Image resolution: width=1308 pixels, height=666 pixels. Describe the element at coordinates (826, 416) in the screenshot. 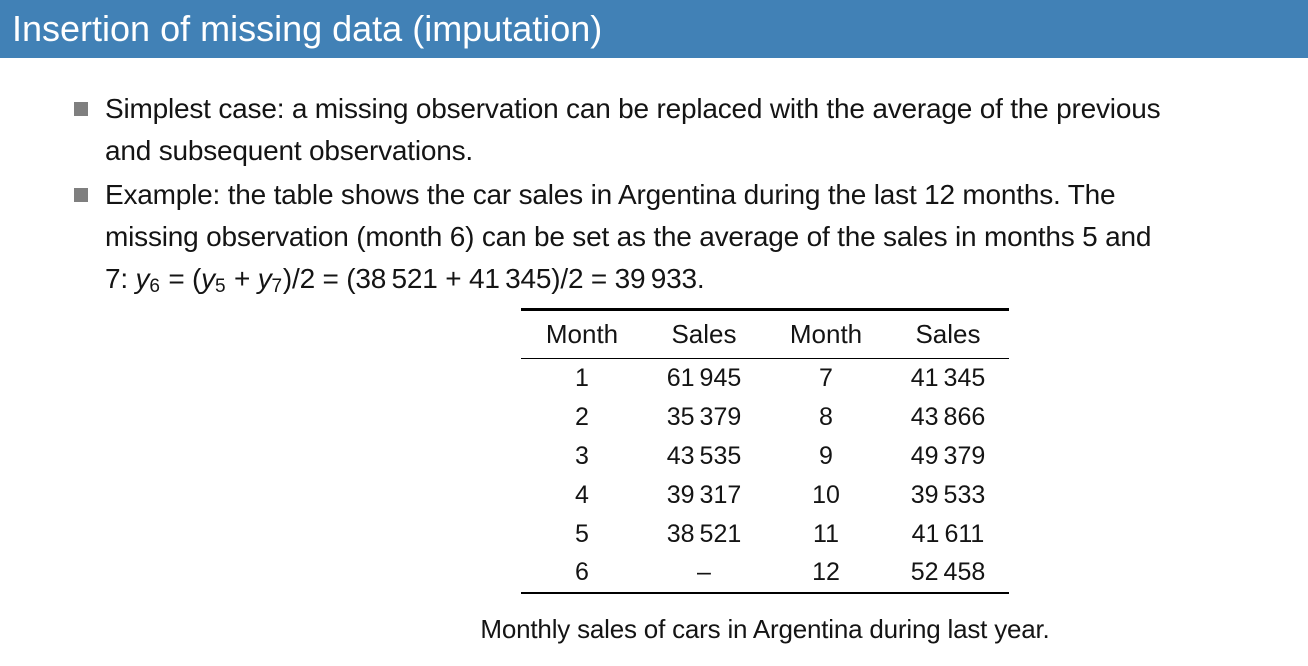

I see `table-cell: 8` at that location.